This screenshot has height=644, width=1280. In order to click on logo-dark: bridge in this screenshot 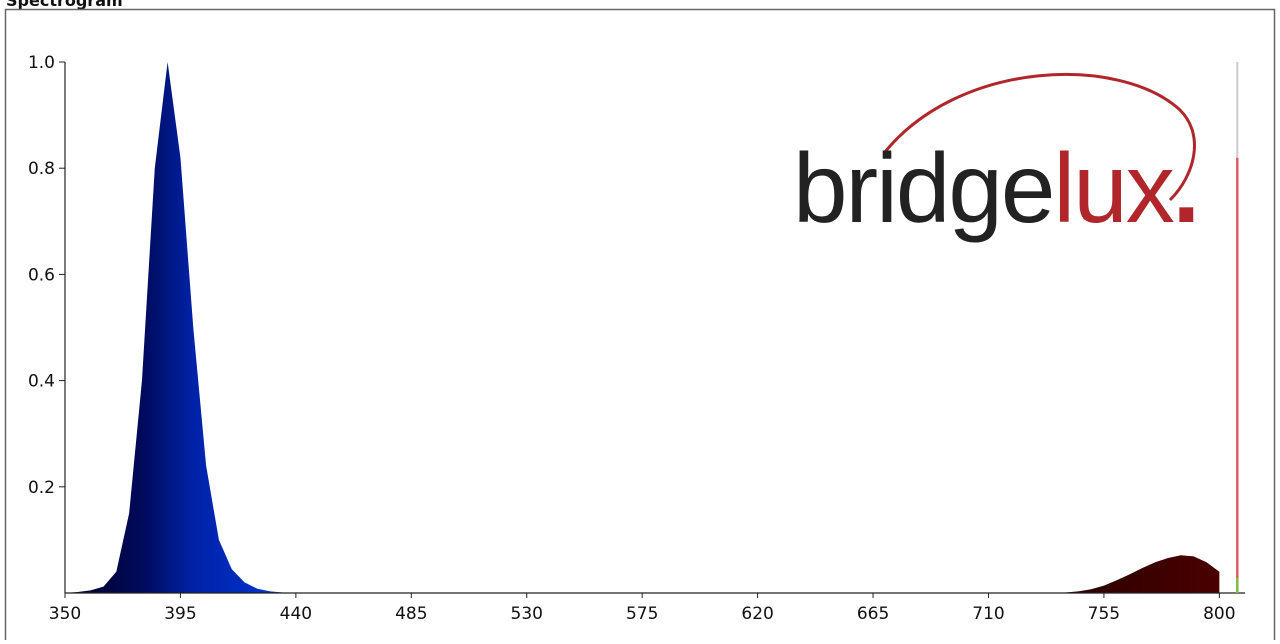, I will do `click(923, 188)`.